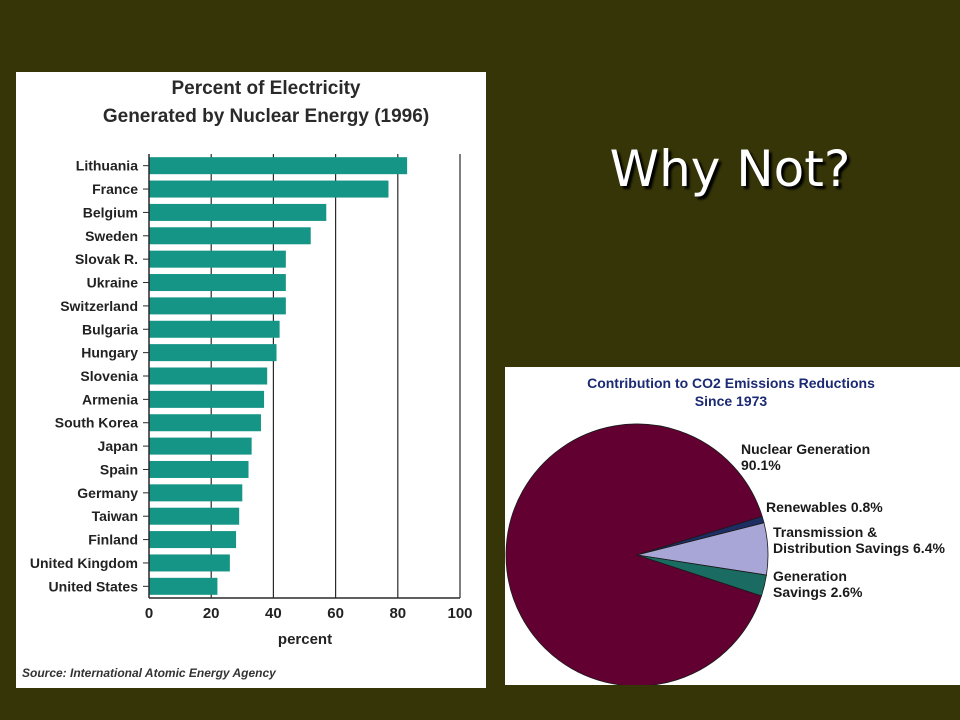 The height and width of the screenshot is (720, 960). I want to click on pie-chart-title-line: Since 1973, so click(731, 401).